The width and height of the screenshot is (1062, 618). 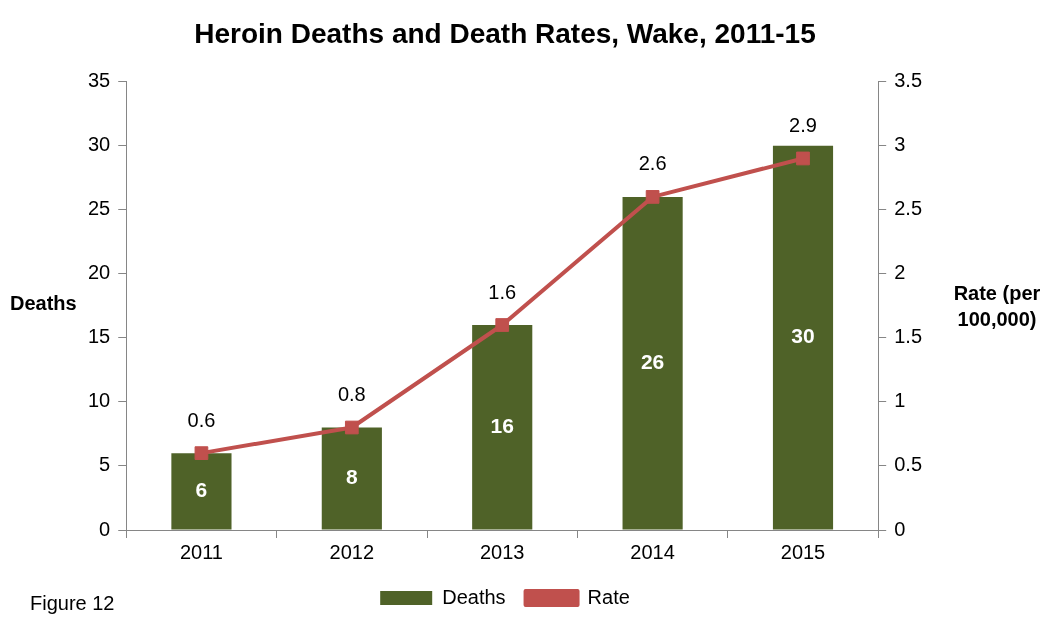 I want to click on y2-tick-label: 0, so click(x=900, y=528).